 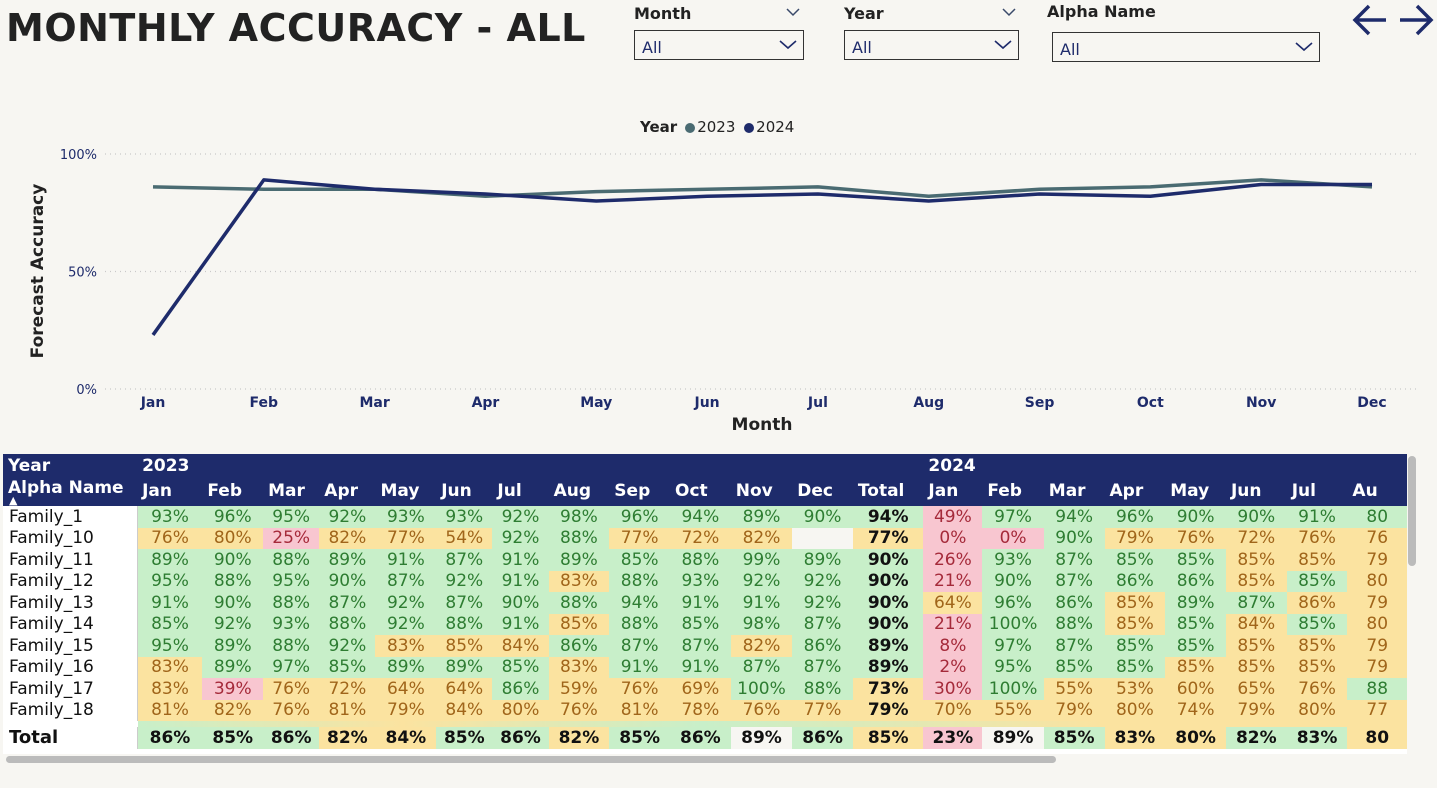 What do you see at coordinates (640, 603) in the screenshot?
I see `cell-2023: 94%` at bounding box center [640, 603].